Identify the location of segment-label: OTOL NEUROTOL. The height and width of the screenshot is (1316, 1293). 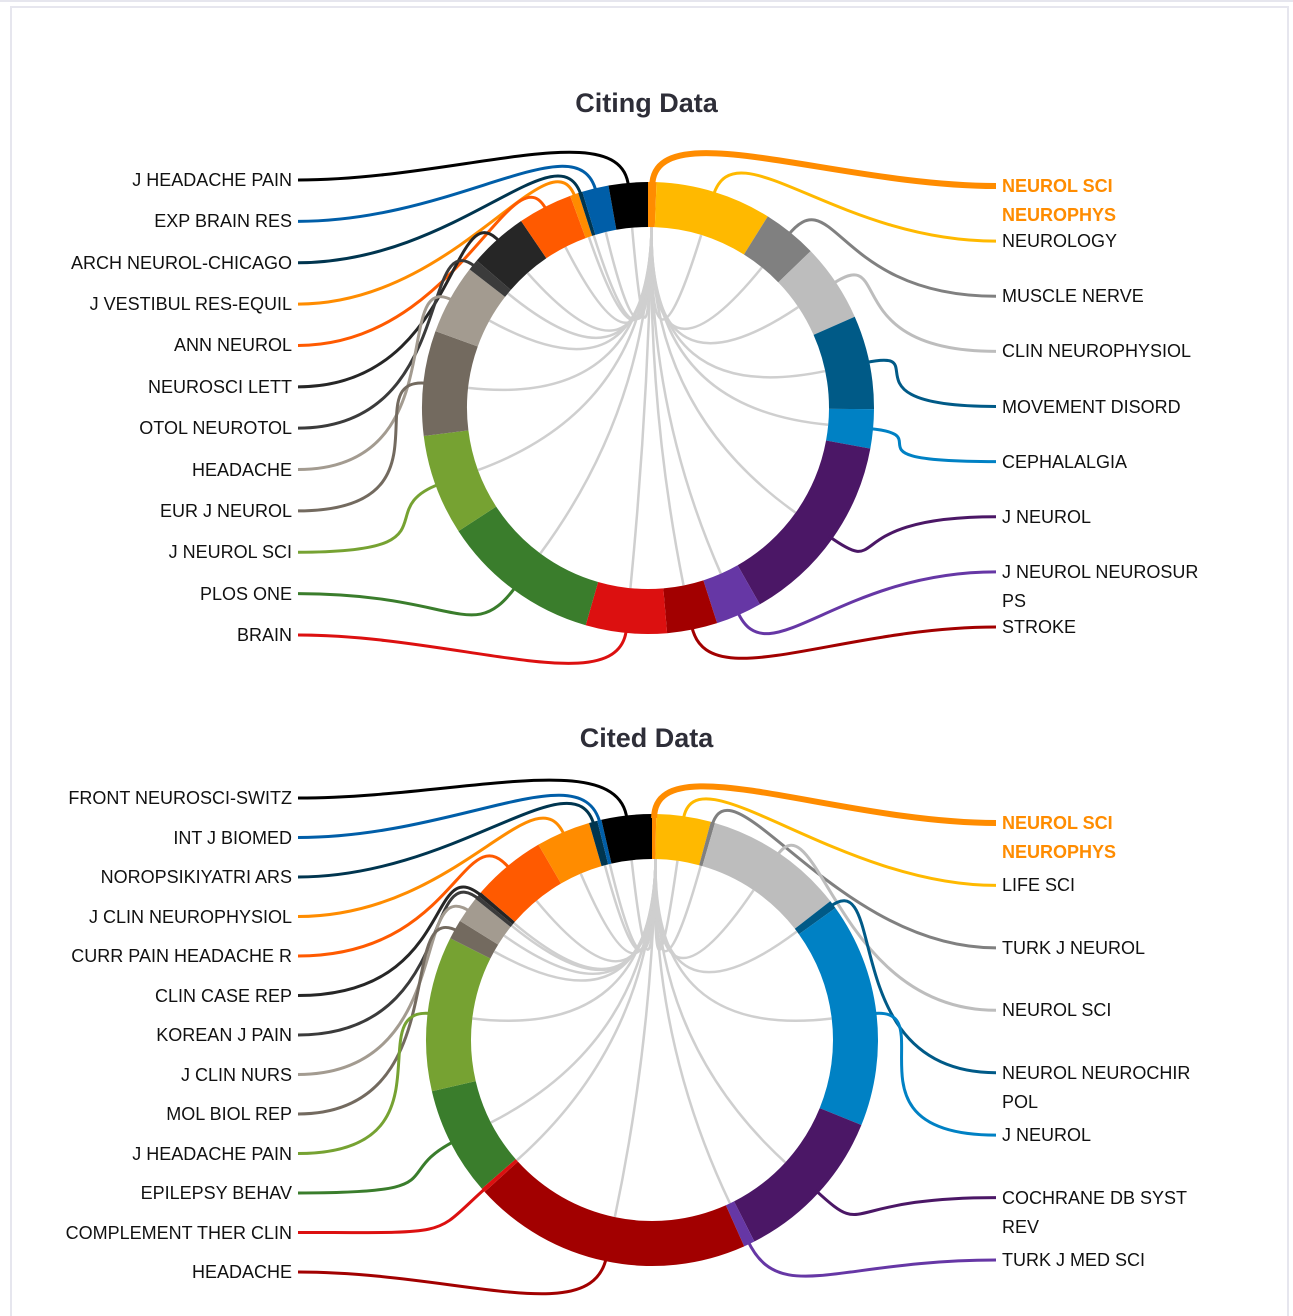
(215, 428).